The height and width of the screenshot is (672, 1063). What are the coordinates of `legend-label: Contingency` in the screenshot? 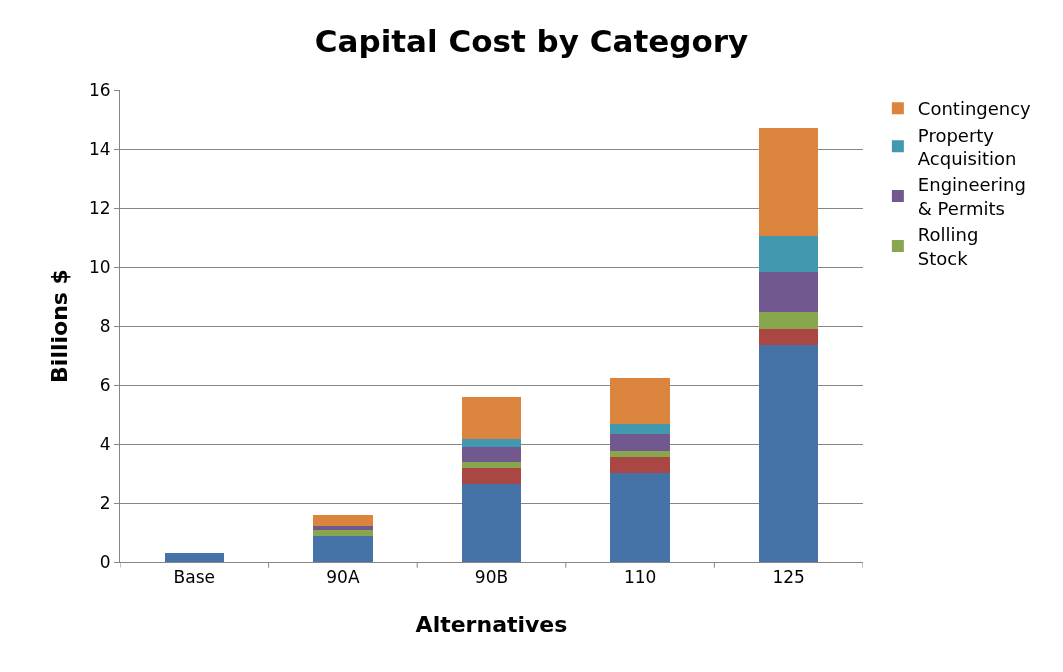 It's located at (974, 109).